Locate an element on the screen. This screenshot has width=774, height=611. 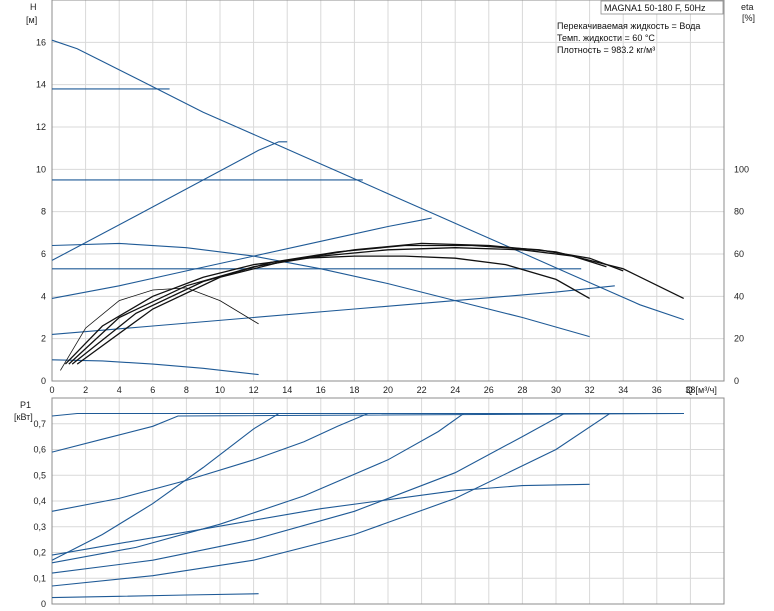
power-y-tick-label: 0,6 is located at coordinates (39, 450).